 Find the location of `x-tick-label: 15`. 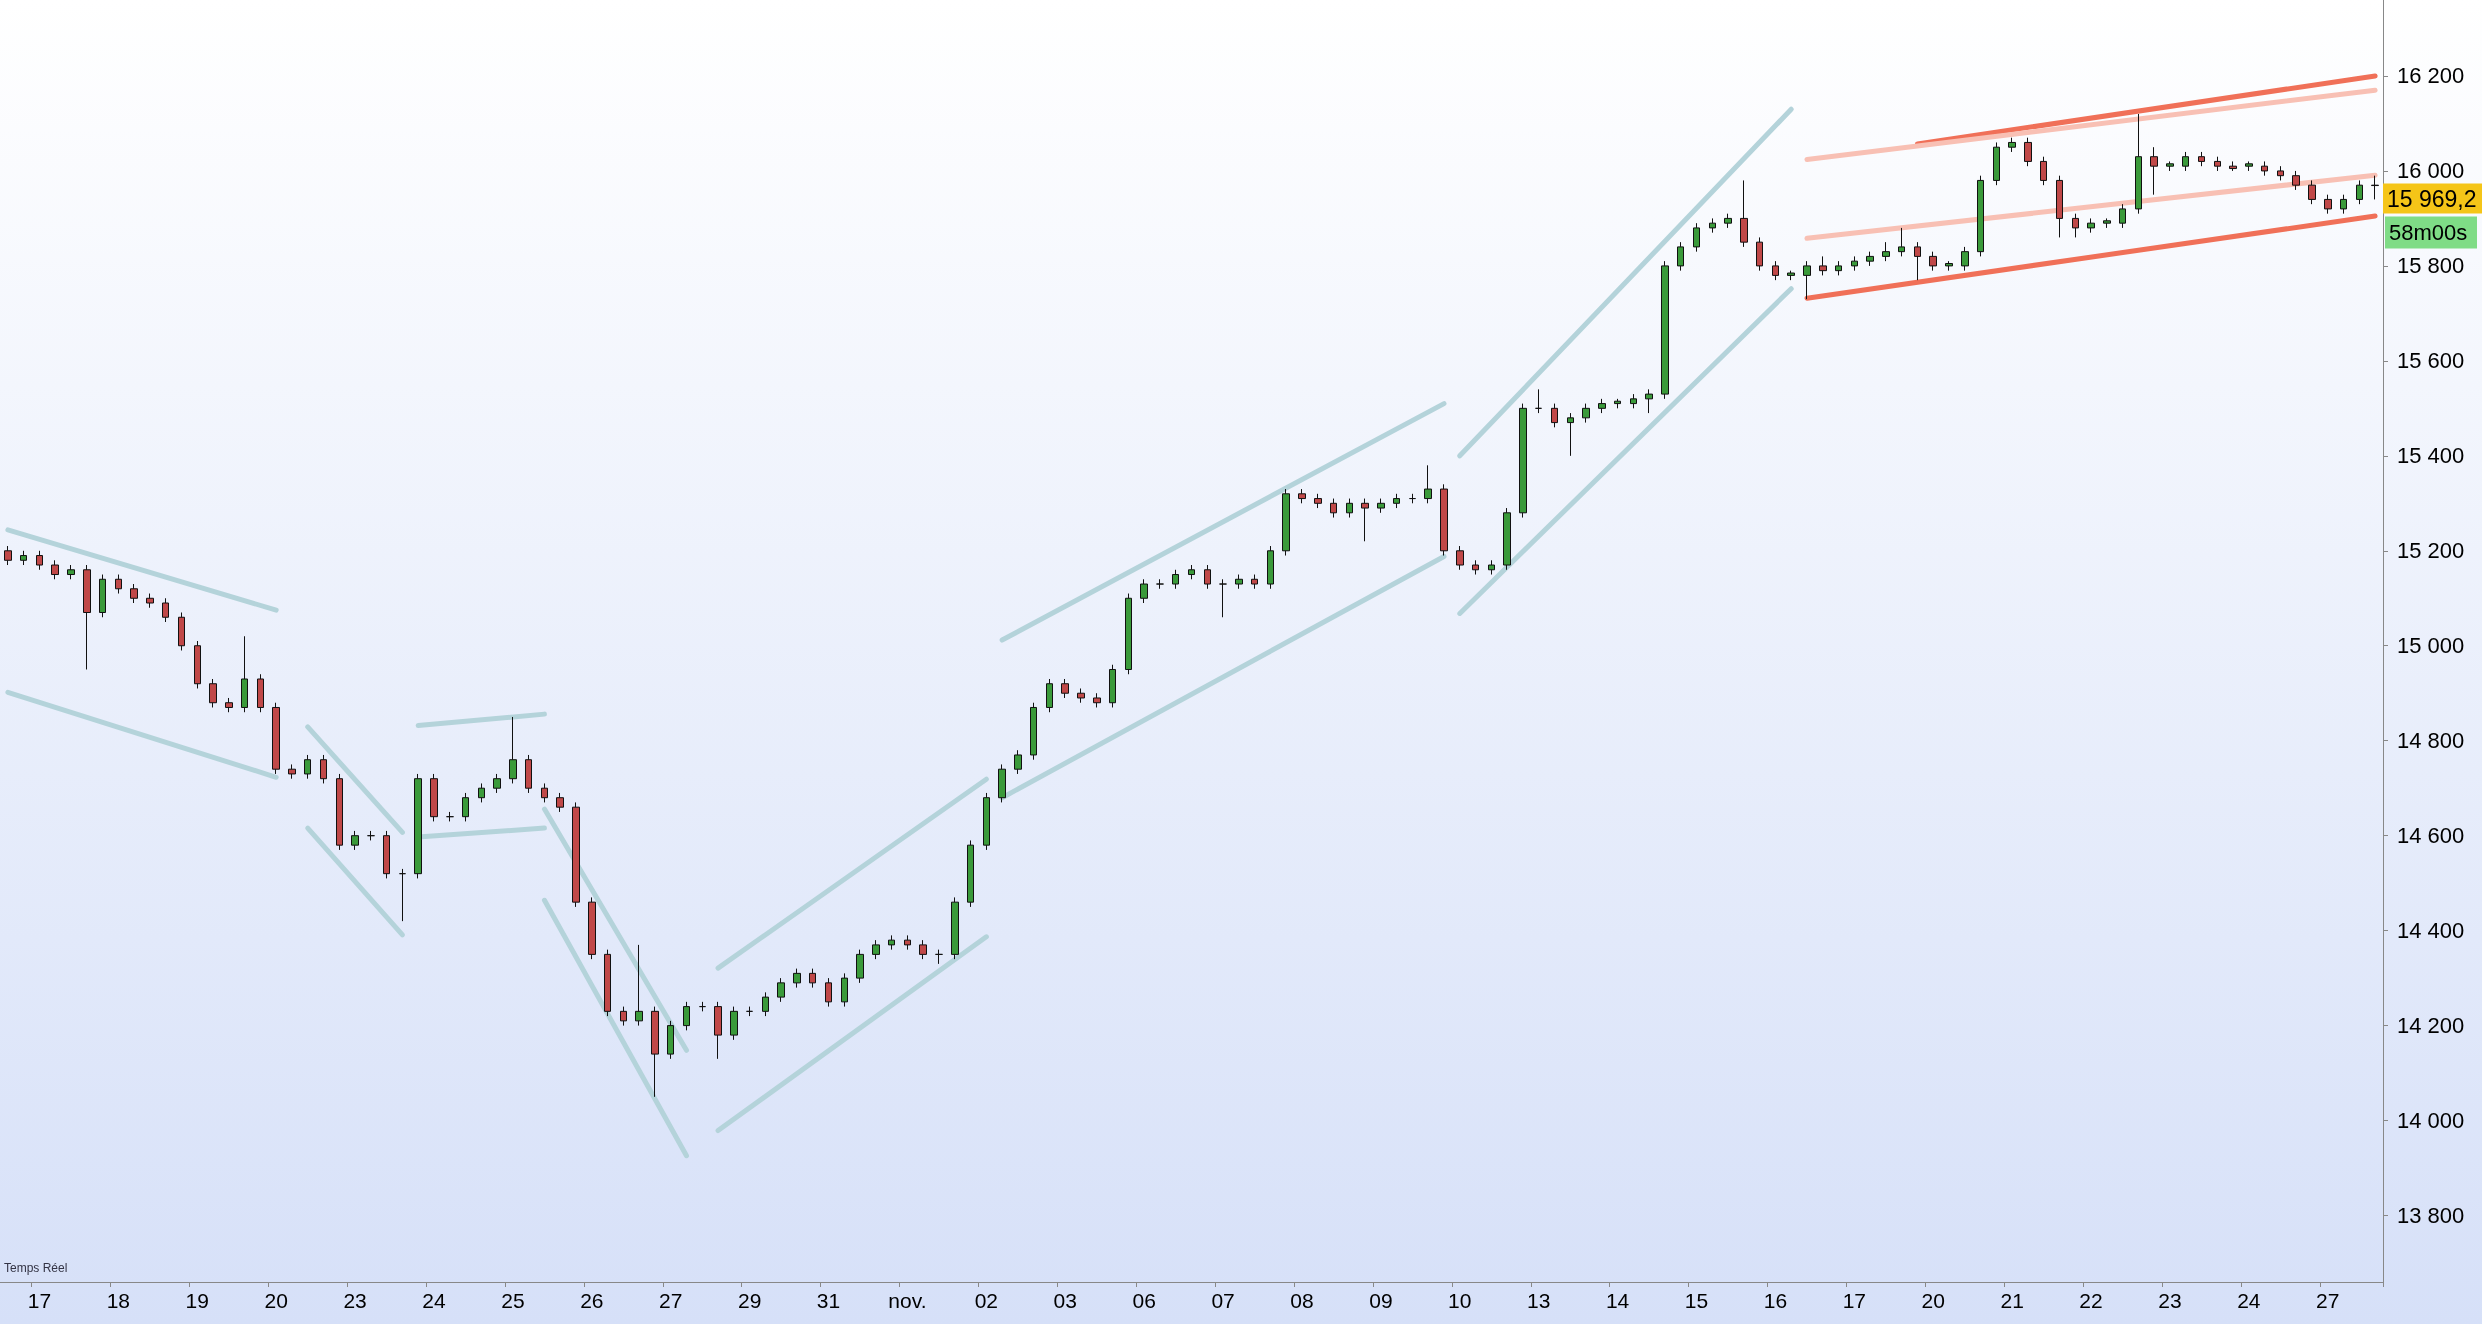

x-tick-label: 15 is located at coordinates (1696, 1300).